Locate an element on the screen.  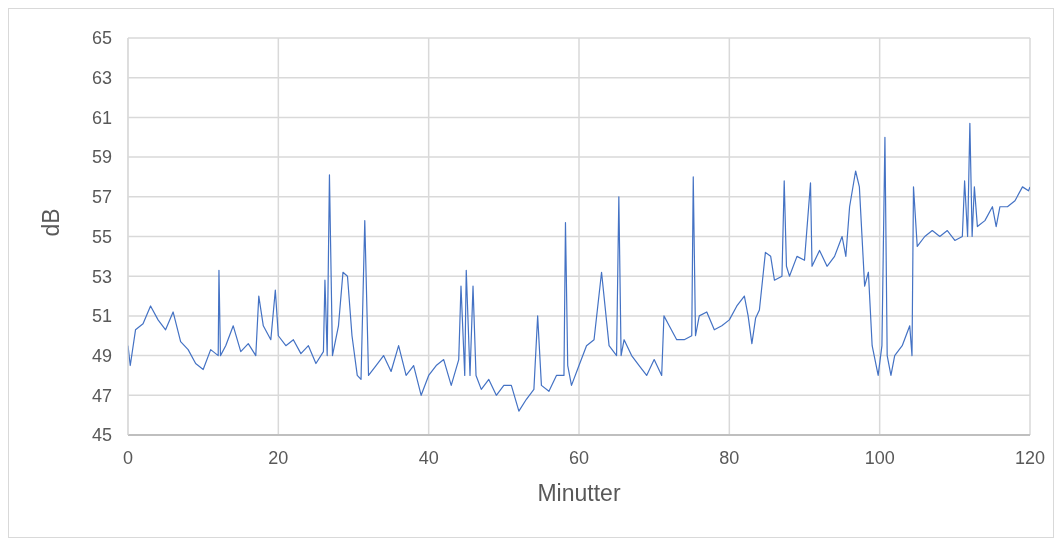
y-tick-label: 65 is located at coordinates (101, 38).